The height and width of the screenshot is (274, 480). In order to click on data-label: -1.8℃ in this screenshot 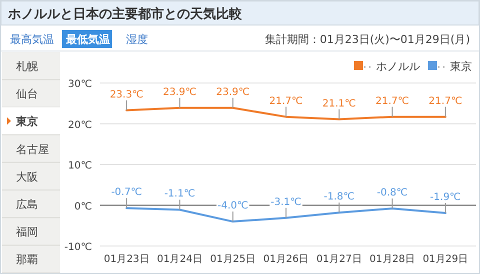, I will do `click(339, 197)`.